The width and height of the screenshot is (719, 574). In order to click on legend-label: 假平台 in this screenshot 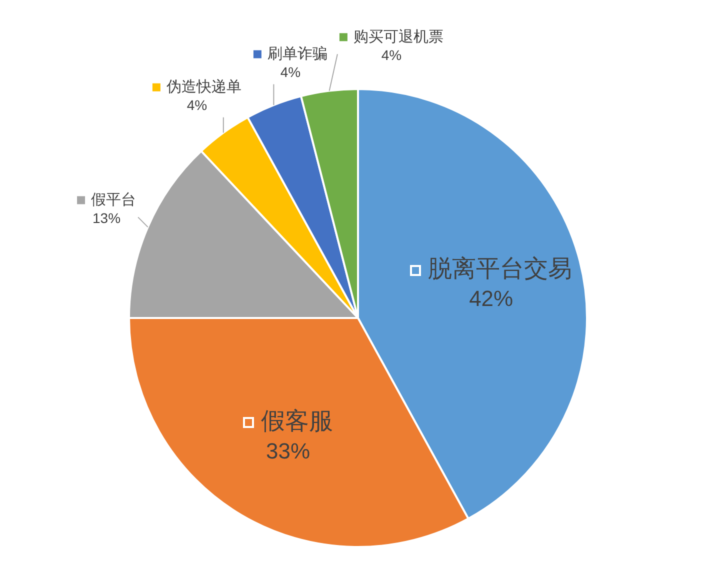, I will do `click(113, 199)`.